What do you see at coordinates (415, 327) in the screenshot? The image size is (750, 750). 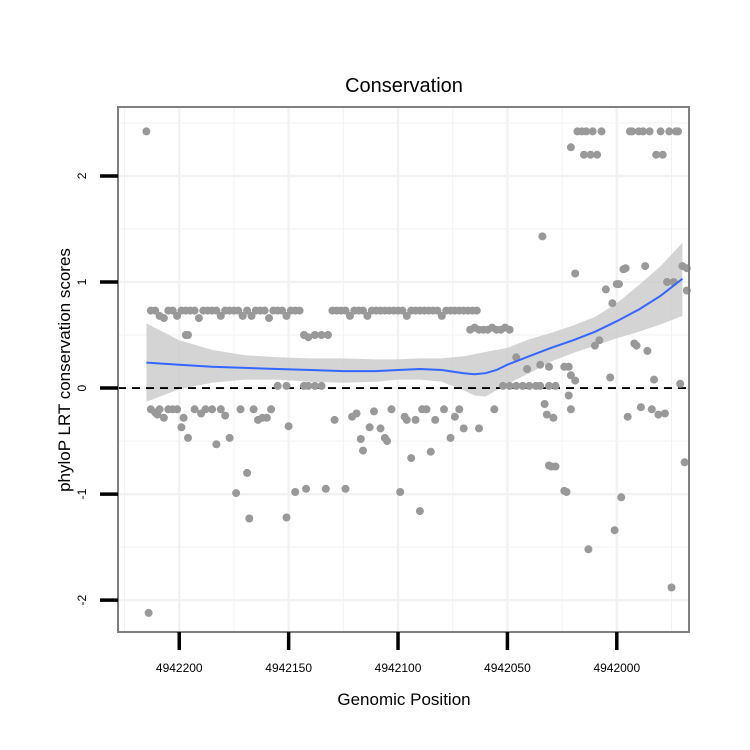 I see `smooth-trend-line` at bounding box center [415, 327].